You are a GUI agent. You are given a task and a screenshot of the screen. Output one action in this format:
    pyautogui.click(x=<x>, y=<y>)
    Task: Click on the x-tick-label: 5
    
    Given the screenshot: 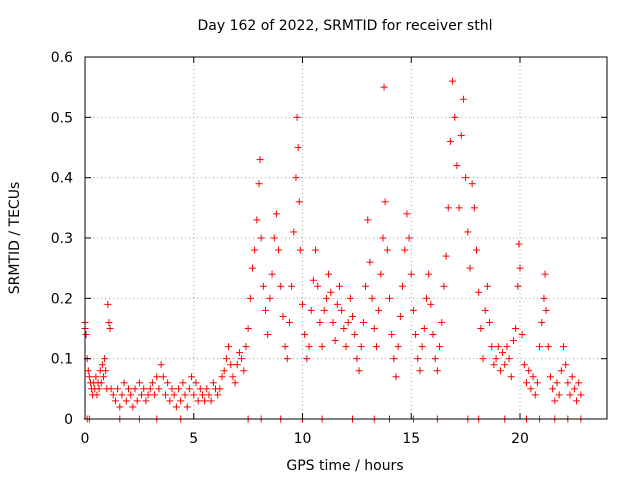 What is the action you would take?
    pyautogui.click(x=193, y=439)
    